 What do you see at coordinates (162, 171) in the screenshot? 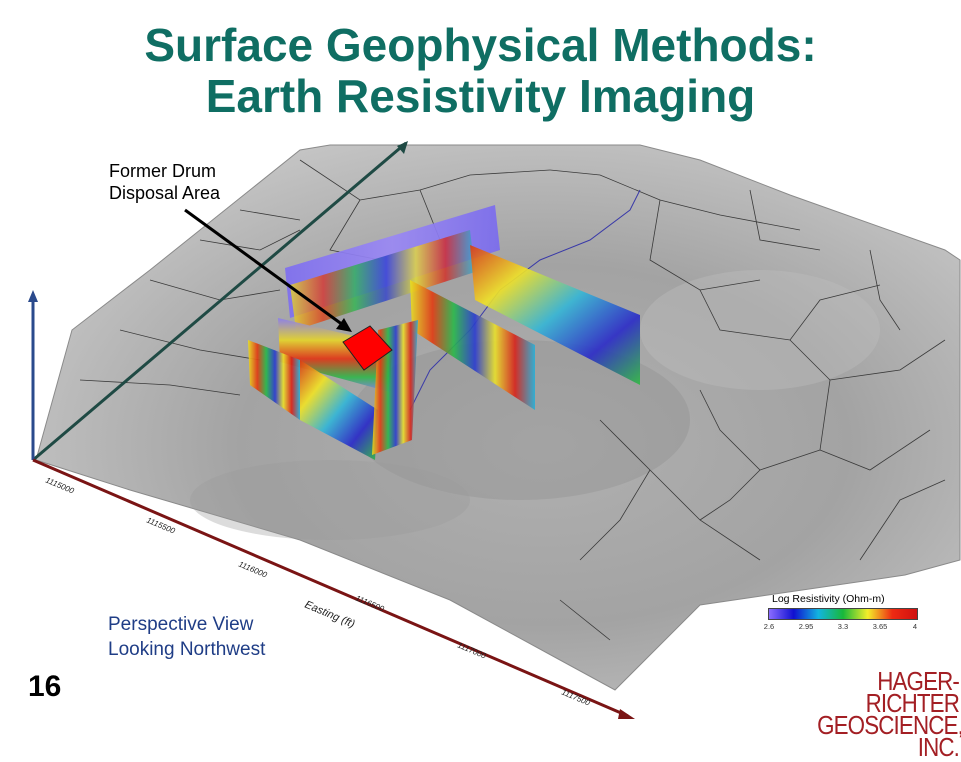
I see `callout-line-1: Former Drum` at bounding box center [162, 171].